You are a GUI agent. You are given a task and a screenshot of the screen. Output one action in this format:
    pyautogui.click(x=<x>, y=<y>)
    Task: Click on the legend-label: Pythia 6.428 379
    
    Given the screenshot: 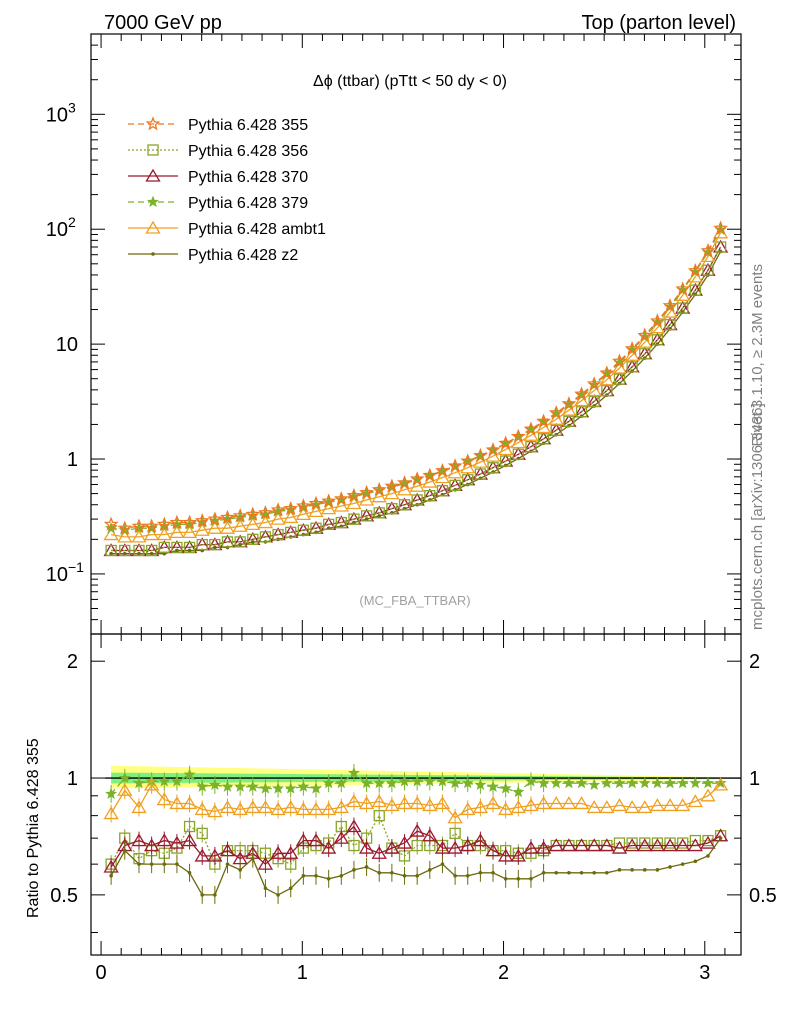 What is the action you would take?
    pyautogui.click(x=248, y=203)
    